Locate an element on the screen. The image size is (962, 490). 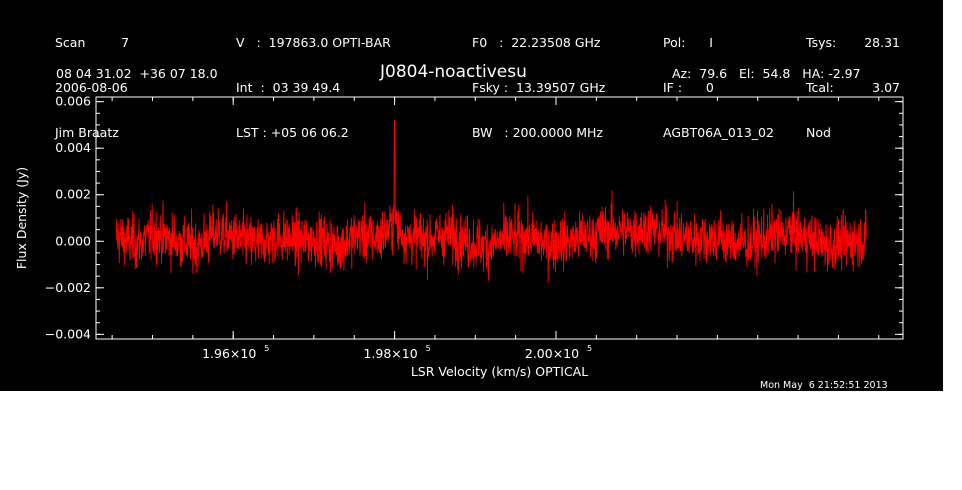
y-tick-label: 0.006 is located at coordinates (73, 101).